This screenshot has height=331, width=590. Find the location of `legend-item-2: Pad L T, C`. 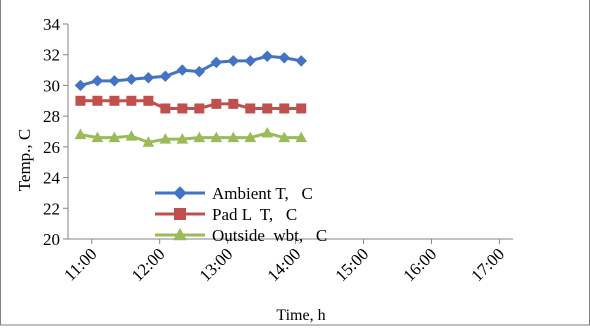

legend-item-2: Pad L T, C is located at coordinates (226, 214).